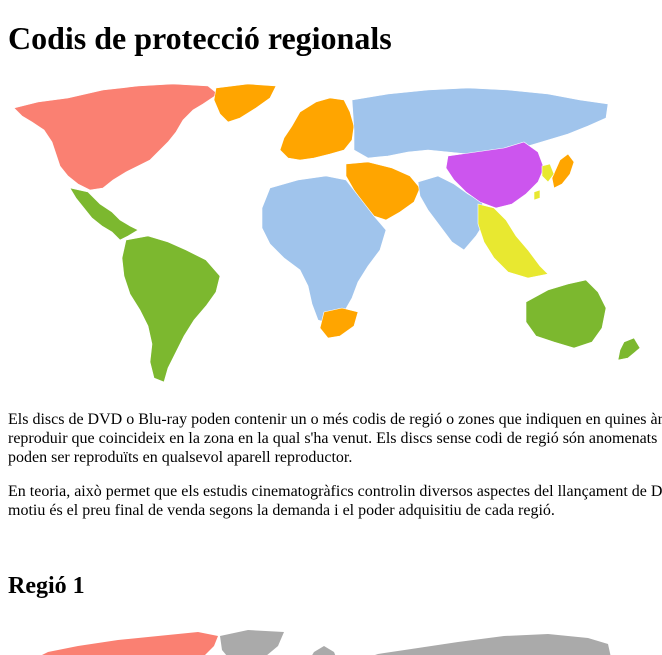 The width and height of the screenshot is (662, 655). Describe the element at coordinates (324, 250) in the screenshot. I see `region-5-africa` at that location.